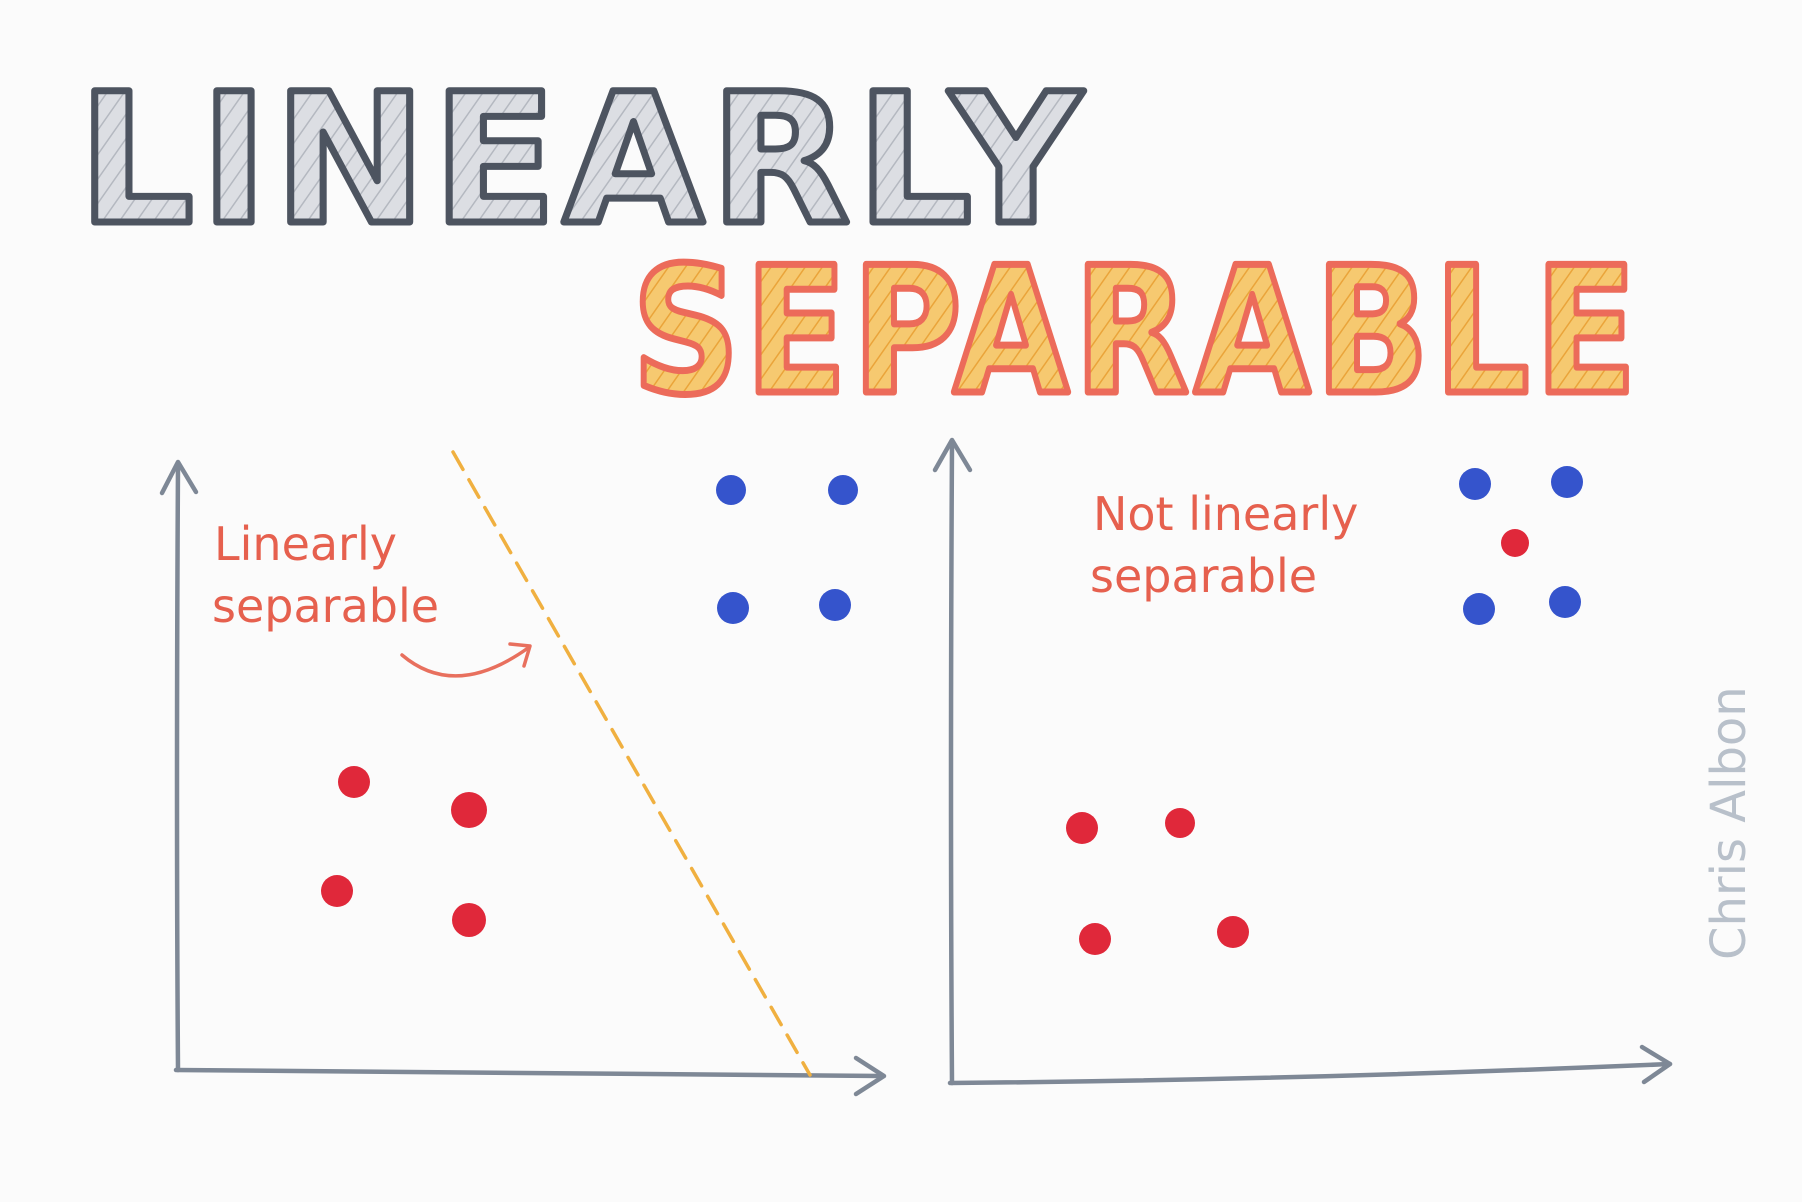 The image size is (1802, 1202). What do you see at coordinates (583, 160) in the screenshot?
I see `title-linearly: LINEARLY` at bounding box center [583, 160].